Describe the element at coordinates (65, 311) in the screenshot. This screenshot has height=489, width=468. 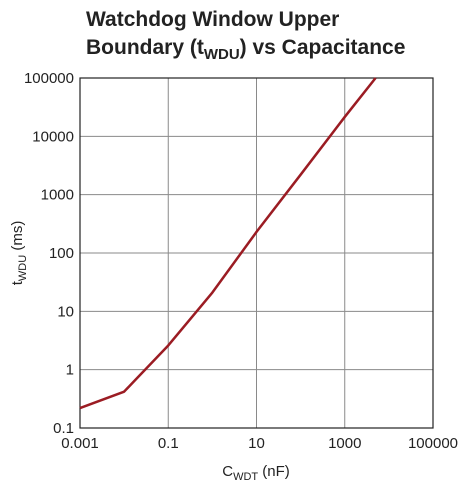
I see `y-tick-label: 10` at that location.